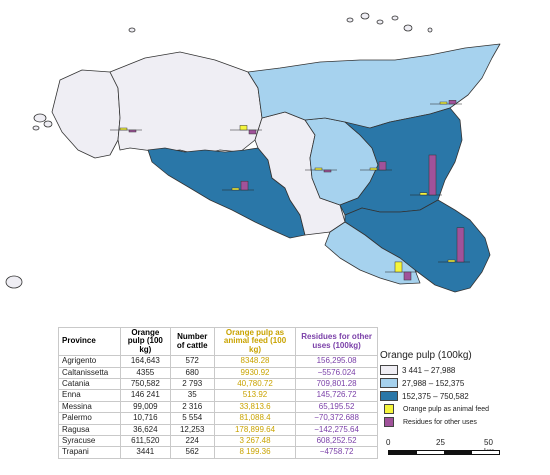  I want to click on cell-residues: −4758.72, so click(337, 452).